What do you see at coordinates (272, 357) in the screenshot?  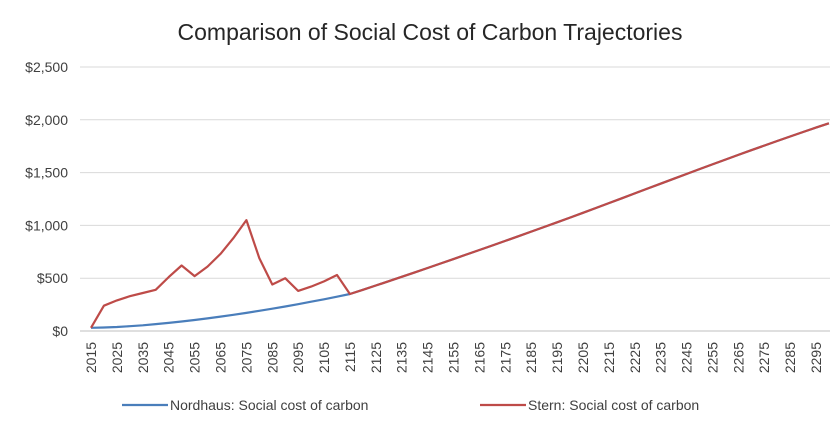 I see `x-tick-label: 2085` at bounding box center [272, 357].